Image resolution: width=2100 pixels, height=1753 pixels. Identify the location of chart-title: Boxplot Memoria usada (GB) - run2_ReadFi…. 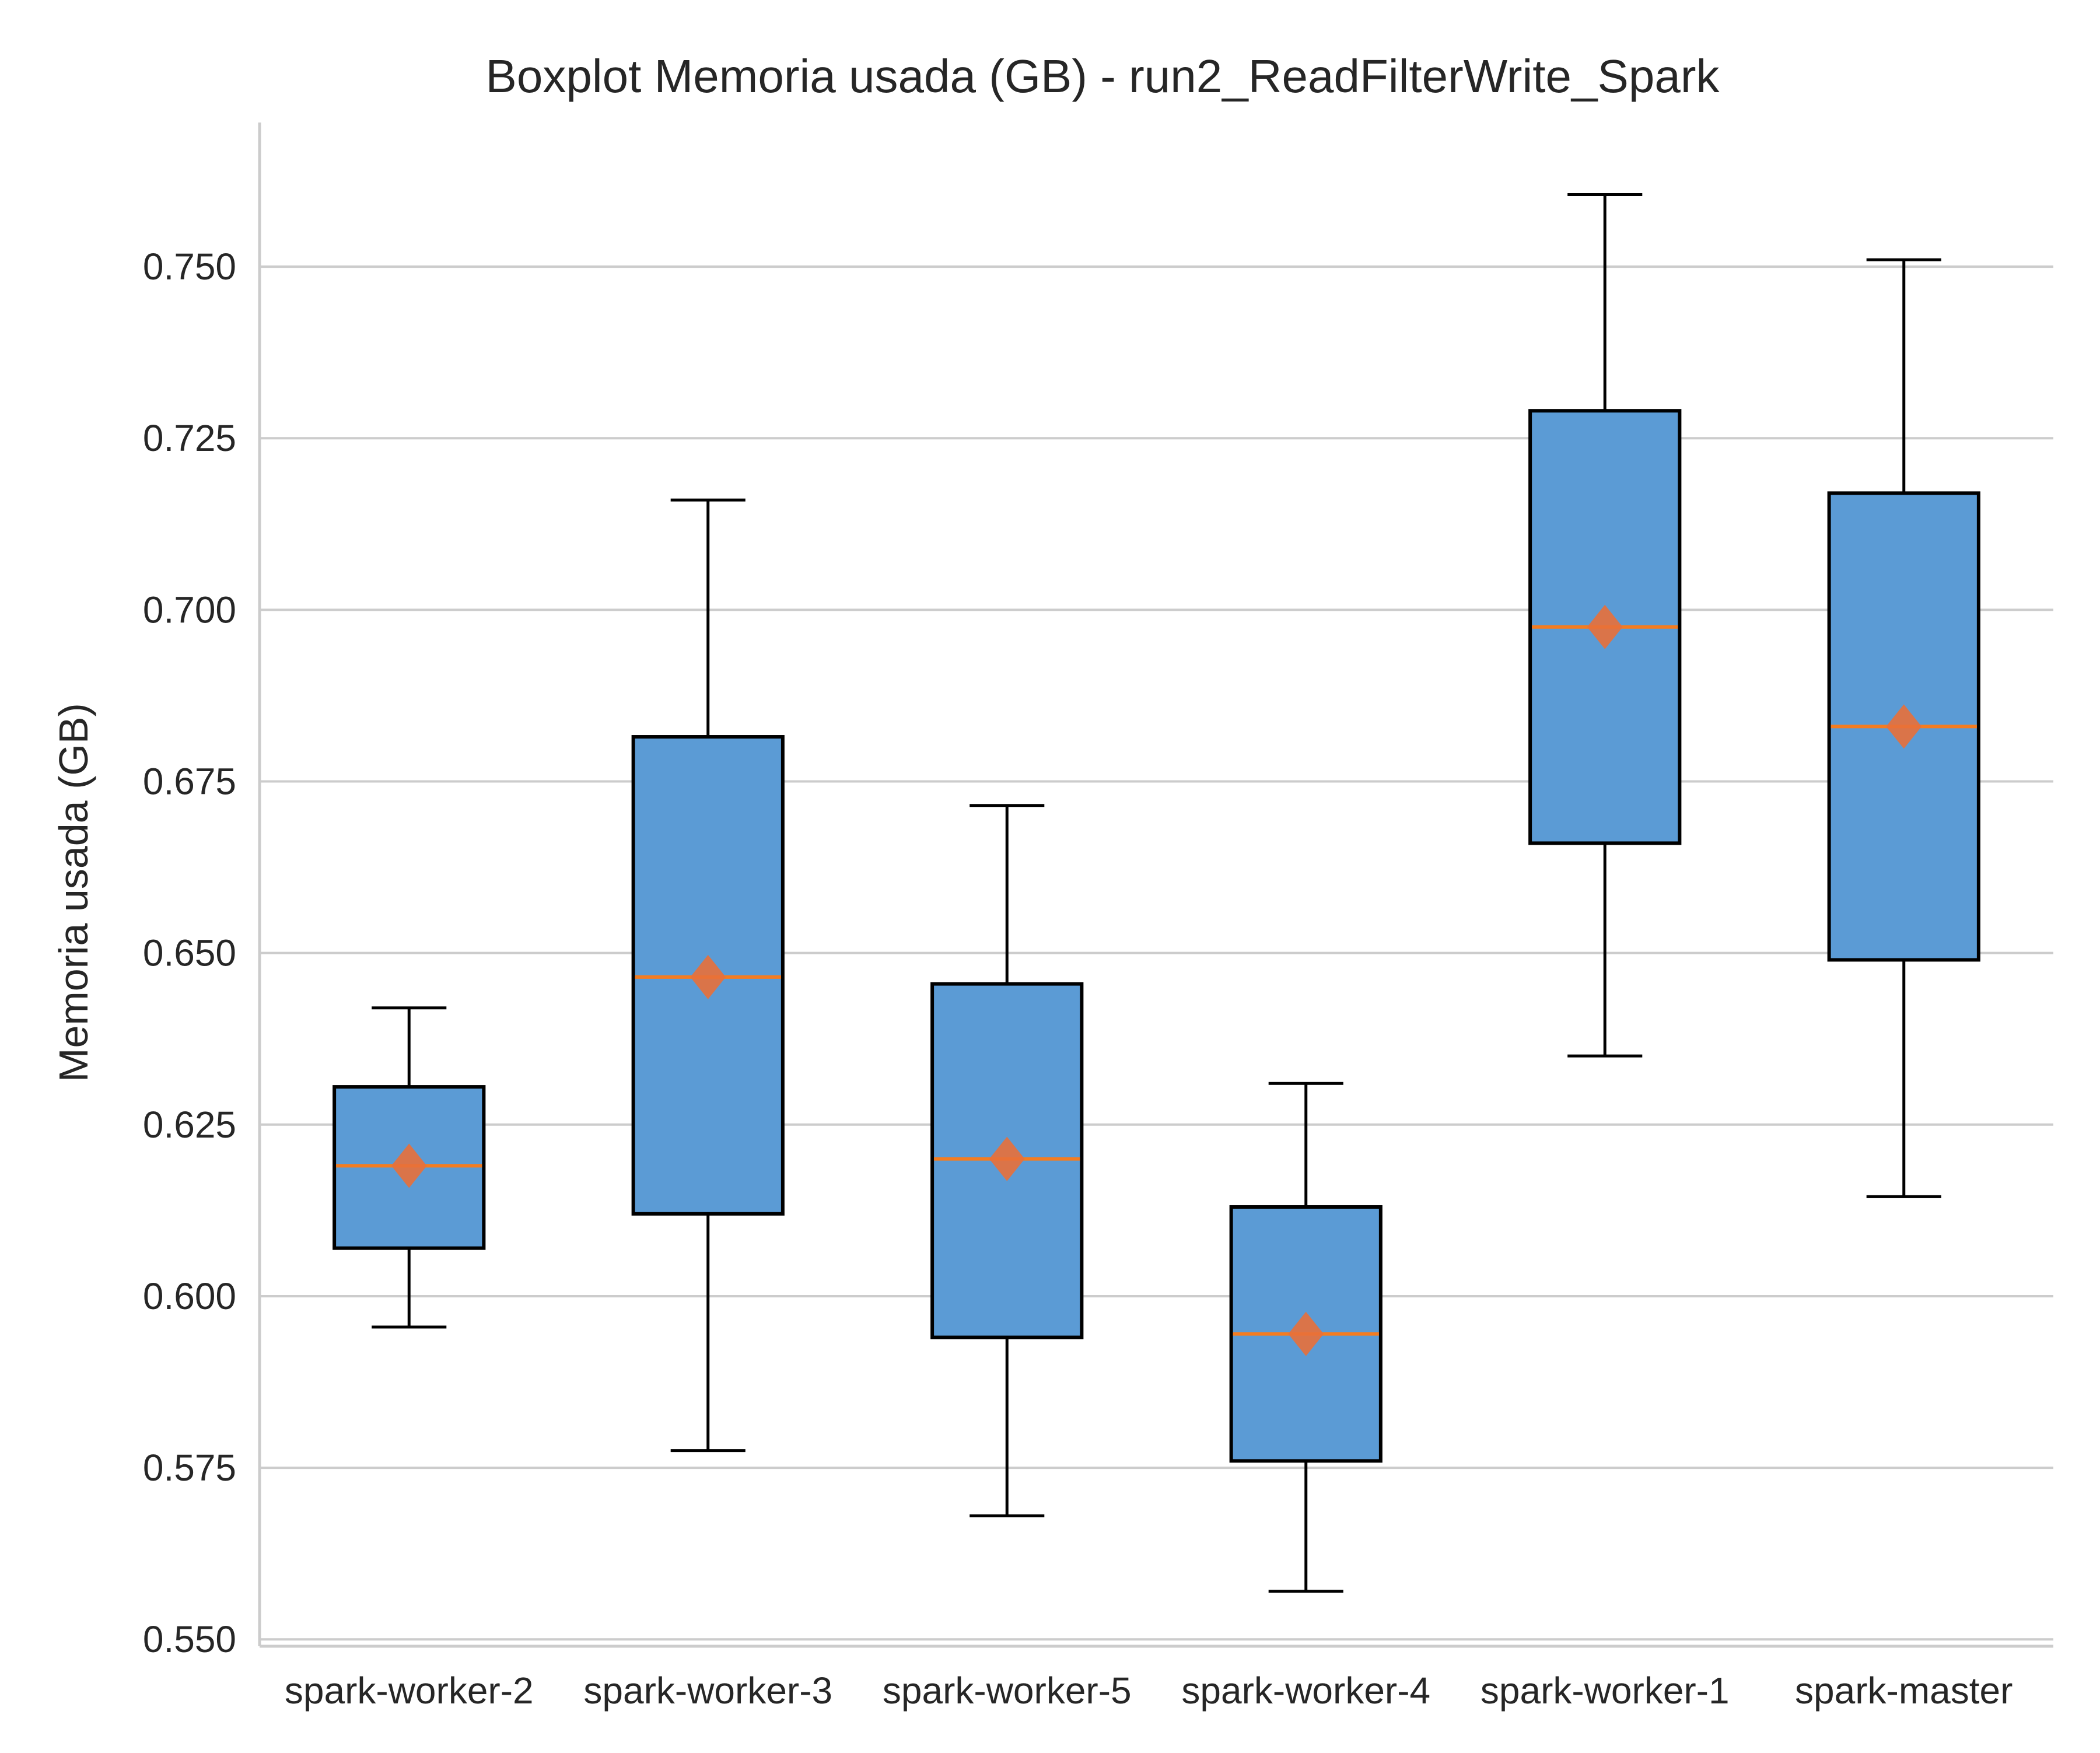
(1103, 76).